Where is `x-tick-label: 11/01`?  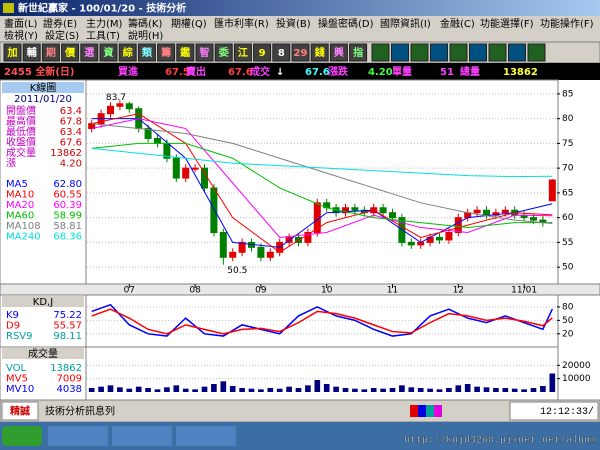 x-tick-label: 11/01 is located at coordinates (524, 291).